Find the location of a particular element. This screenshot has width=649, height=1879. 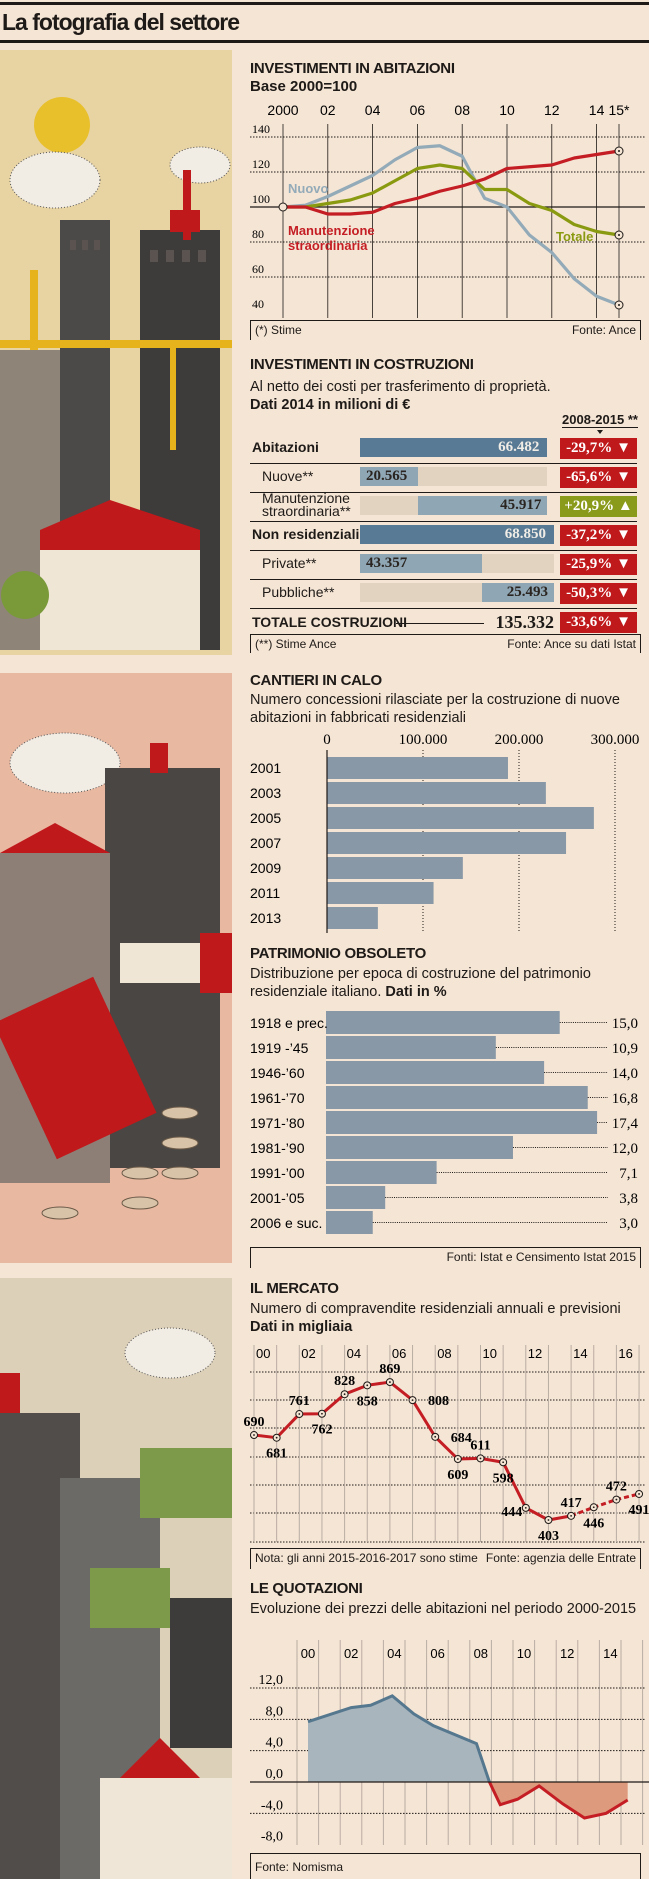

value-label: 17,4 is located at coordinates (625, 1124).